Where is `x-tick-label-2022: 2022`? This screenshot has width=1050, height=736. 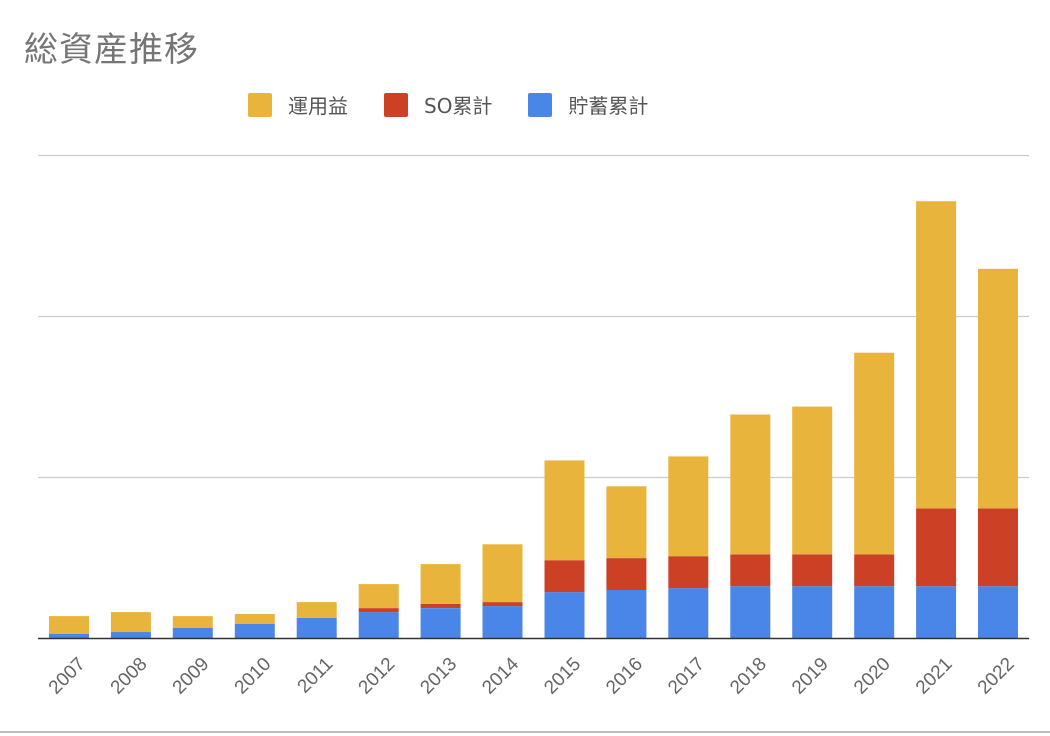
x-tick-label-2022: 2022 is located at coordinates (996, 676).